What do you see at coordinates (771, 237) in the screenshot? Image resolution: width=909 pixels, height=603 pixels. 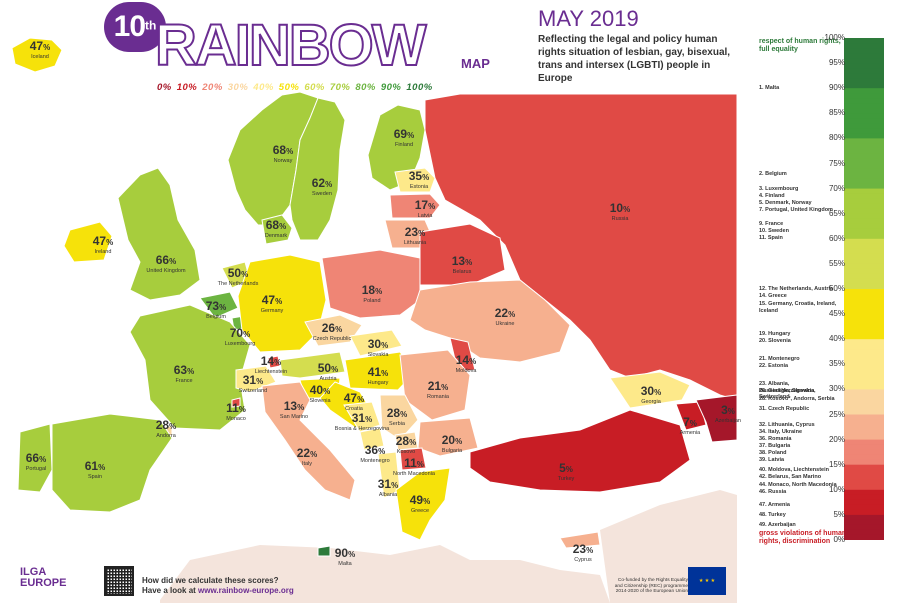 I see `legend-rank-entry: 11. Spain` at bounding box center [771, 237].